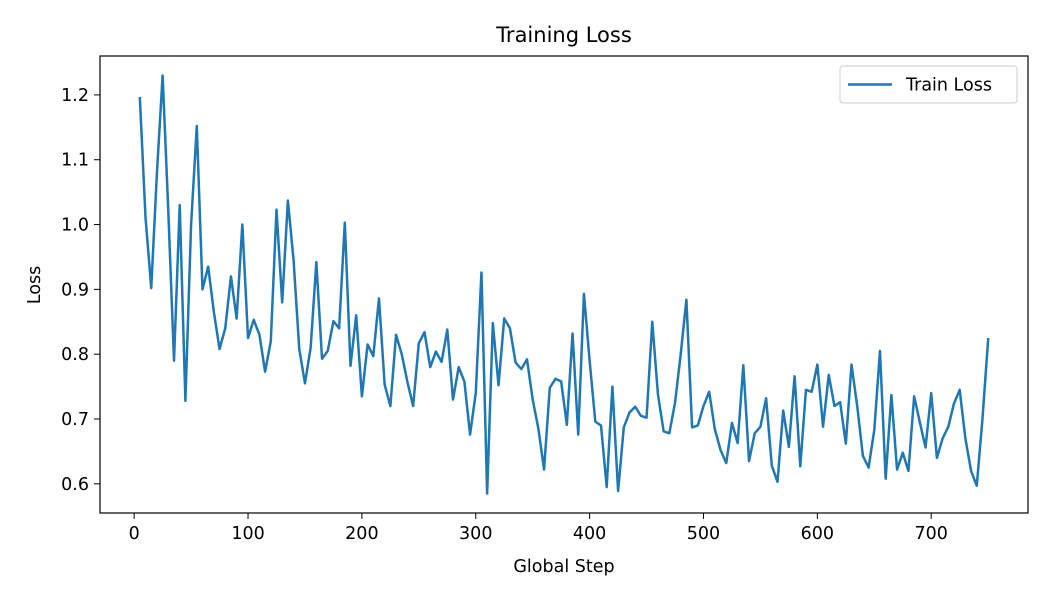 The width and height of the screenshot is (1050, 605). I want to click on x-tick-label: 400, so click(589, 534).